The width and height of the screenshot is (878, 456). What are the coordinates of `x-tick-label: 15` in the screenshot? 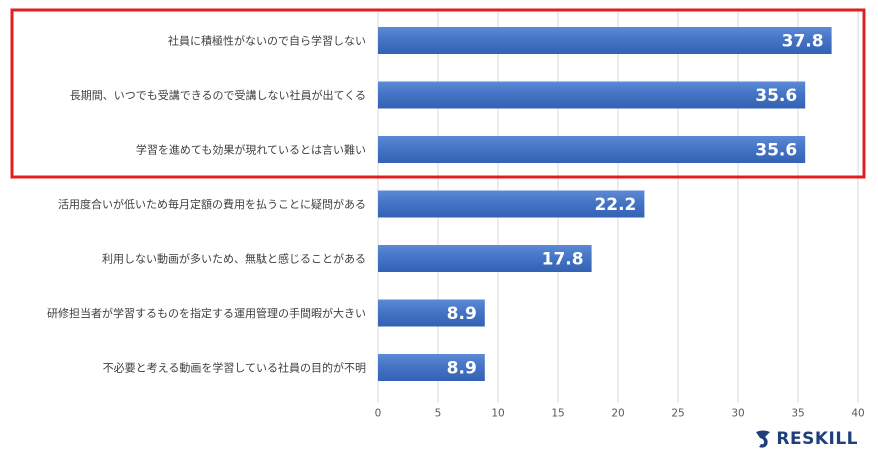 It's located at (557, 414).